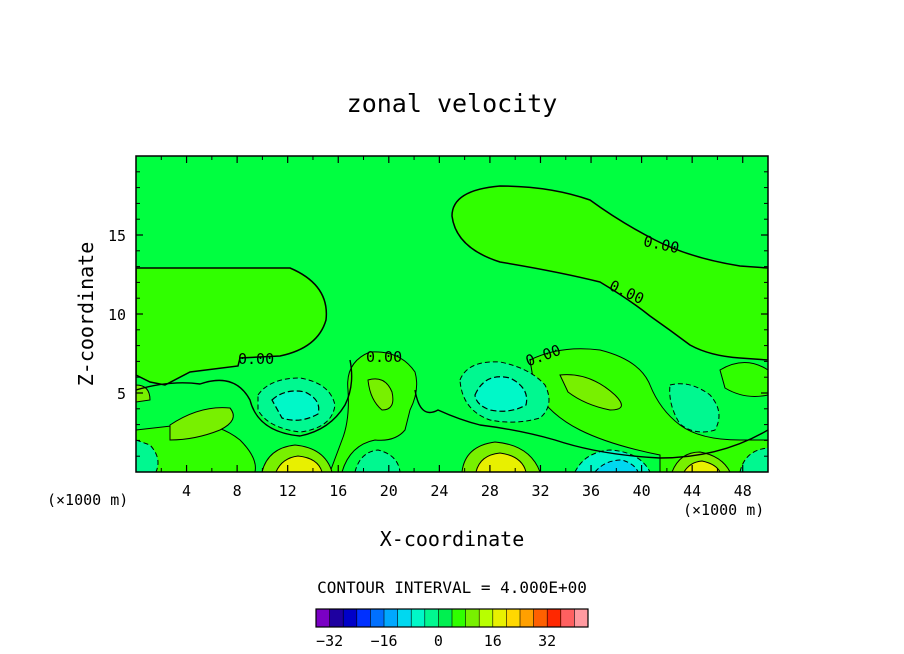  I want to click on region-upper-left, so click(232, 326).